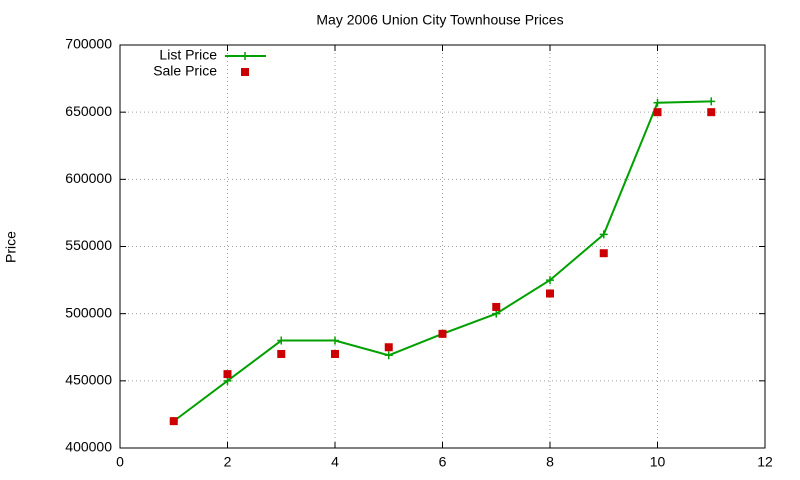 This screenshot has height=480, width=800. What do you see at coordinates (88, 44) in the screenshot?
I see `y-tick-label: 700000` at bounding box center [88, 44].